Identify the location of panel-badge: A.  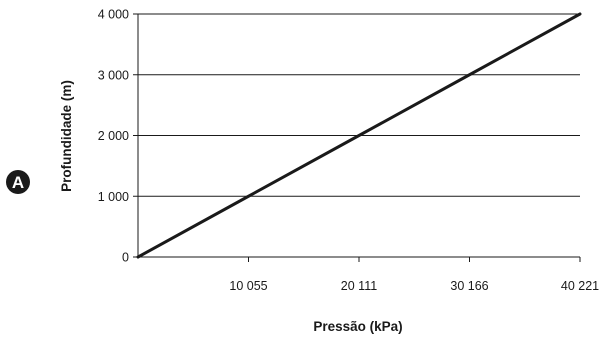
(18, 182).